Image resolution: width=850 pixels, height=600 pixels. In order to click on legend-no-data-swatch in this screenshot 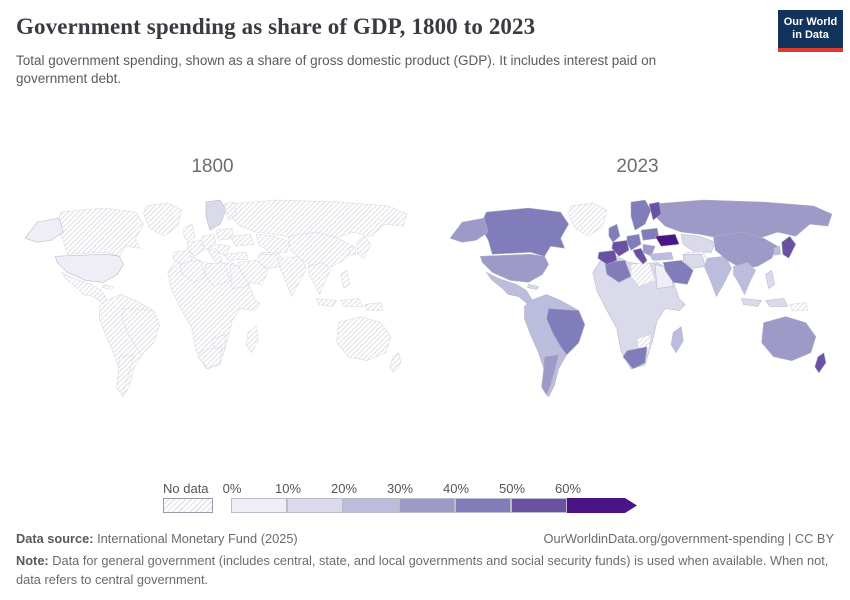, I will do `click(188, 505)`.